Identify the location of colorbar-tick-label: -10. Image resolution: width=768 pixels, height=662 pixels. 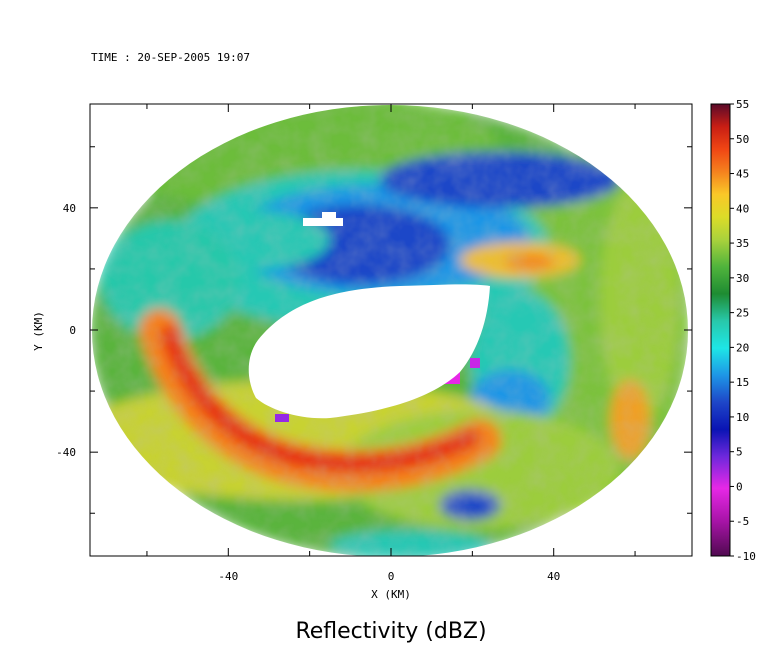
(746, 556).